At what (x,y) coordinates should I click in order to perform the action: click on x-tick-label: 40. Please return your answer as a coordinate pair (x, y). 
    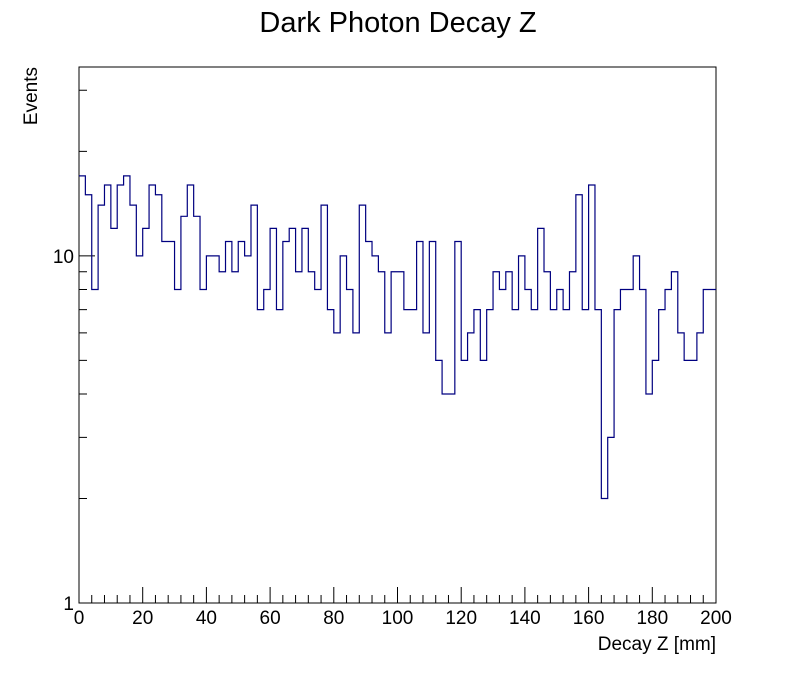
    Looking at the image, I should click on (206, 618).